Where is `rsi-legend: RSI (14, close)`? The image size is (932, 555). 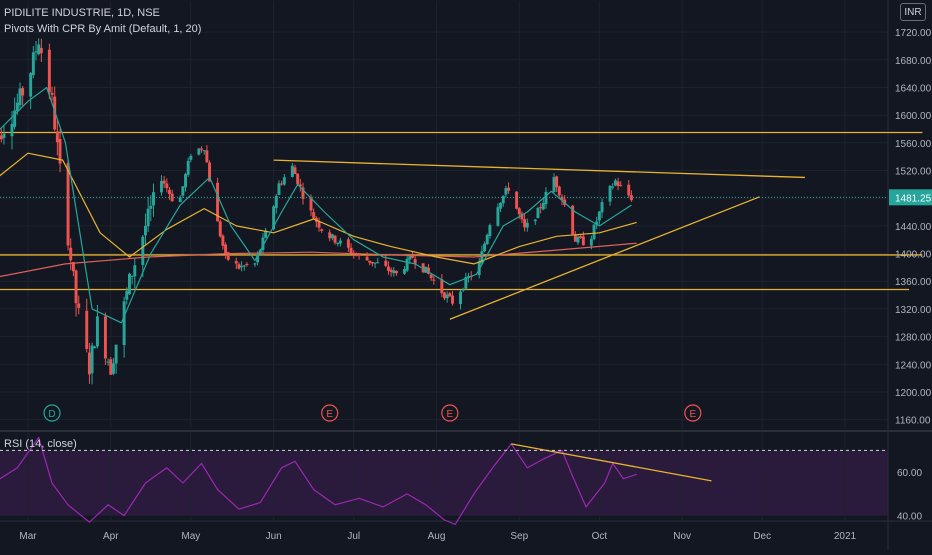 rsi-legend: RSI (14, close) is located at coordinates (40, 444).